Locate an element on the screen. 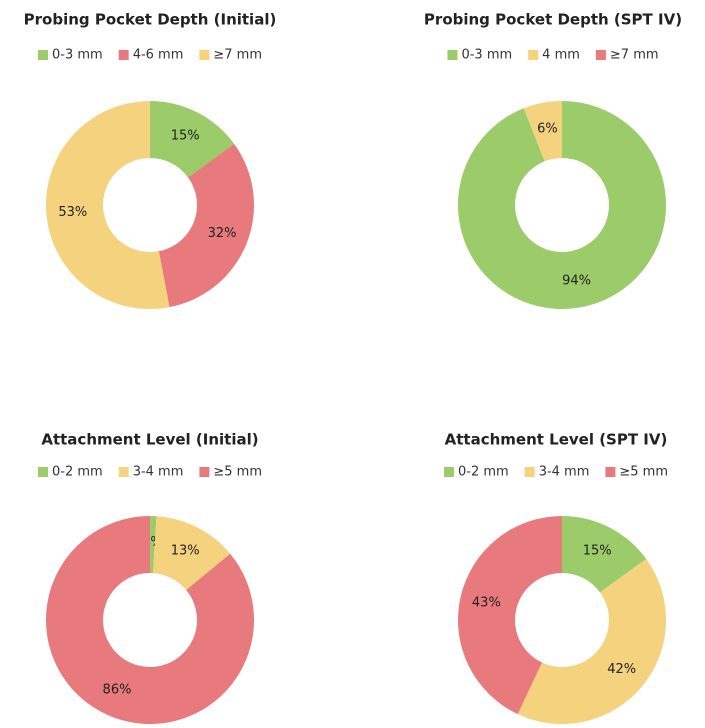  legend: 0-3 mm 4 mm ≥7 mm is located at coordinates (553, 55).